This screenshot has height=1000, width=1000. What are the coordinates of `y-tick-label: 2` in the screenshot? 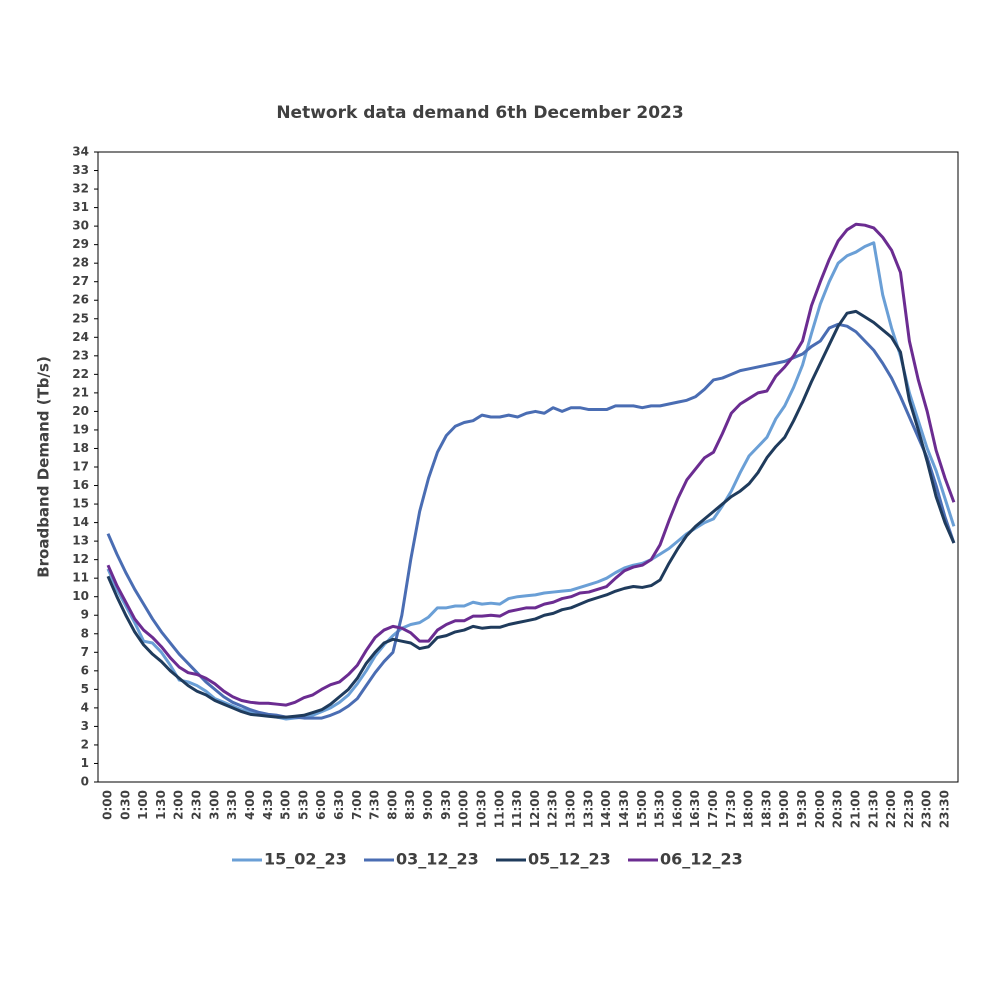 It's located at (85, 744).